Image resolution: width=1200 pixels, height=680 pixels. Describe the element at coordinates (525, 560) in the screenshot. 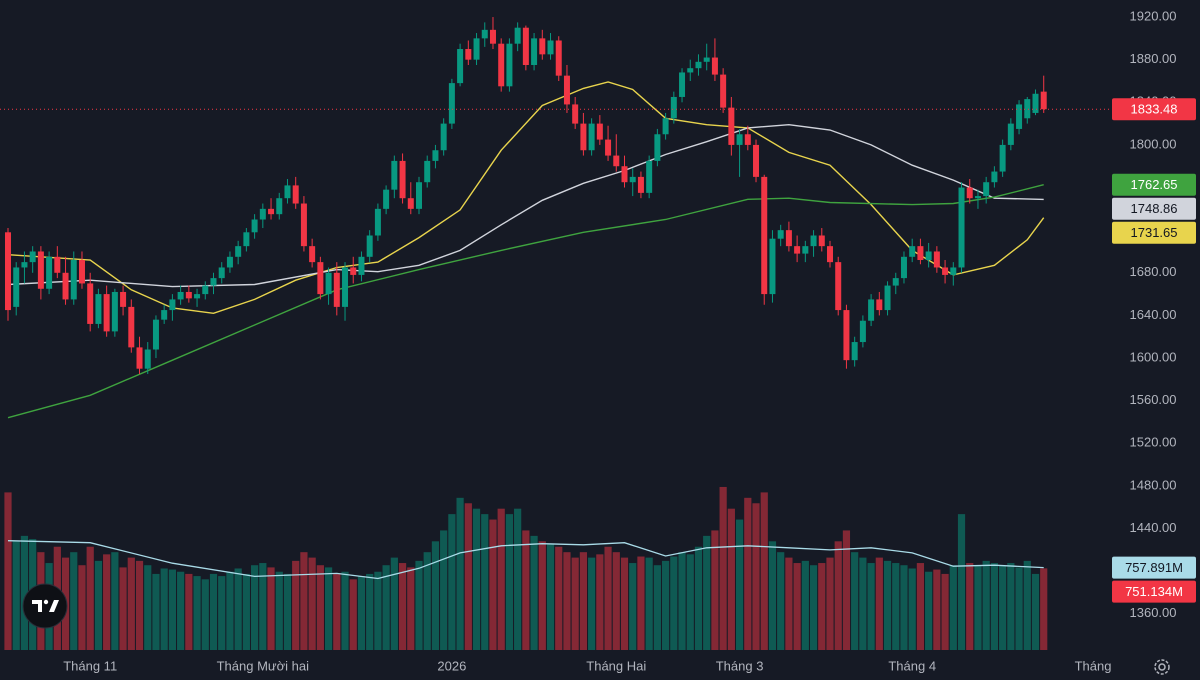

I see `volume-ma-line` at that location.